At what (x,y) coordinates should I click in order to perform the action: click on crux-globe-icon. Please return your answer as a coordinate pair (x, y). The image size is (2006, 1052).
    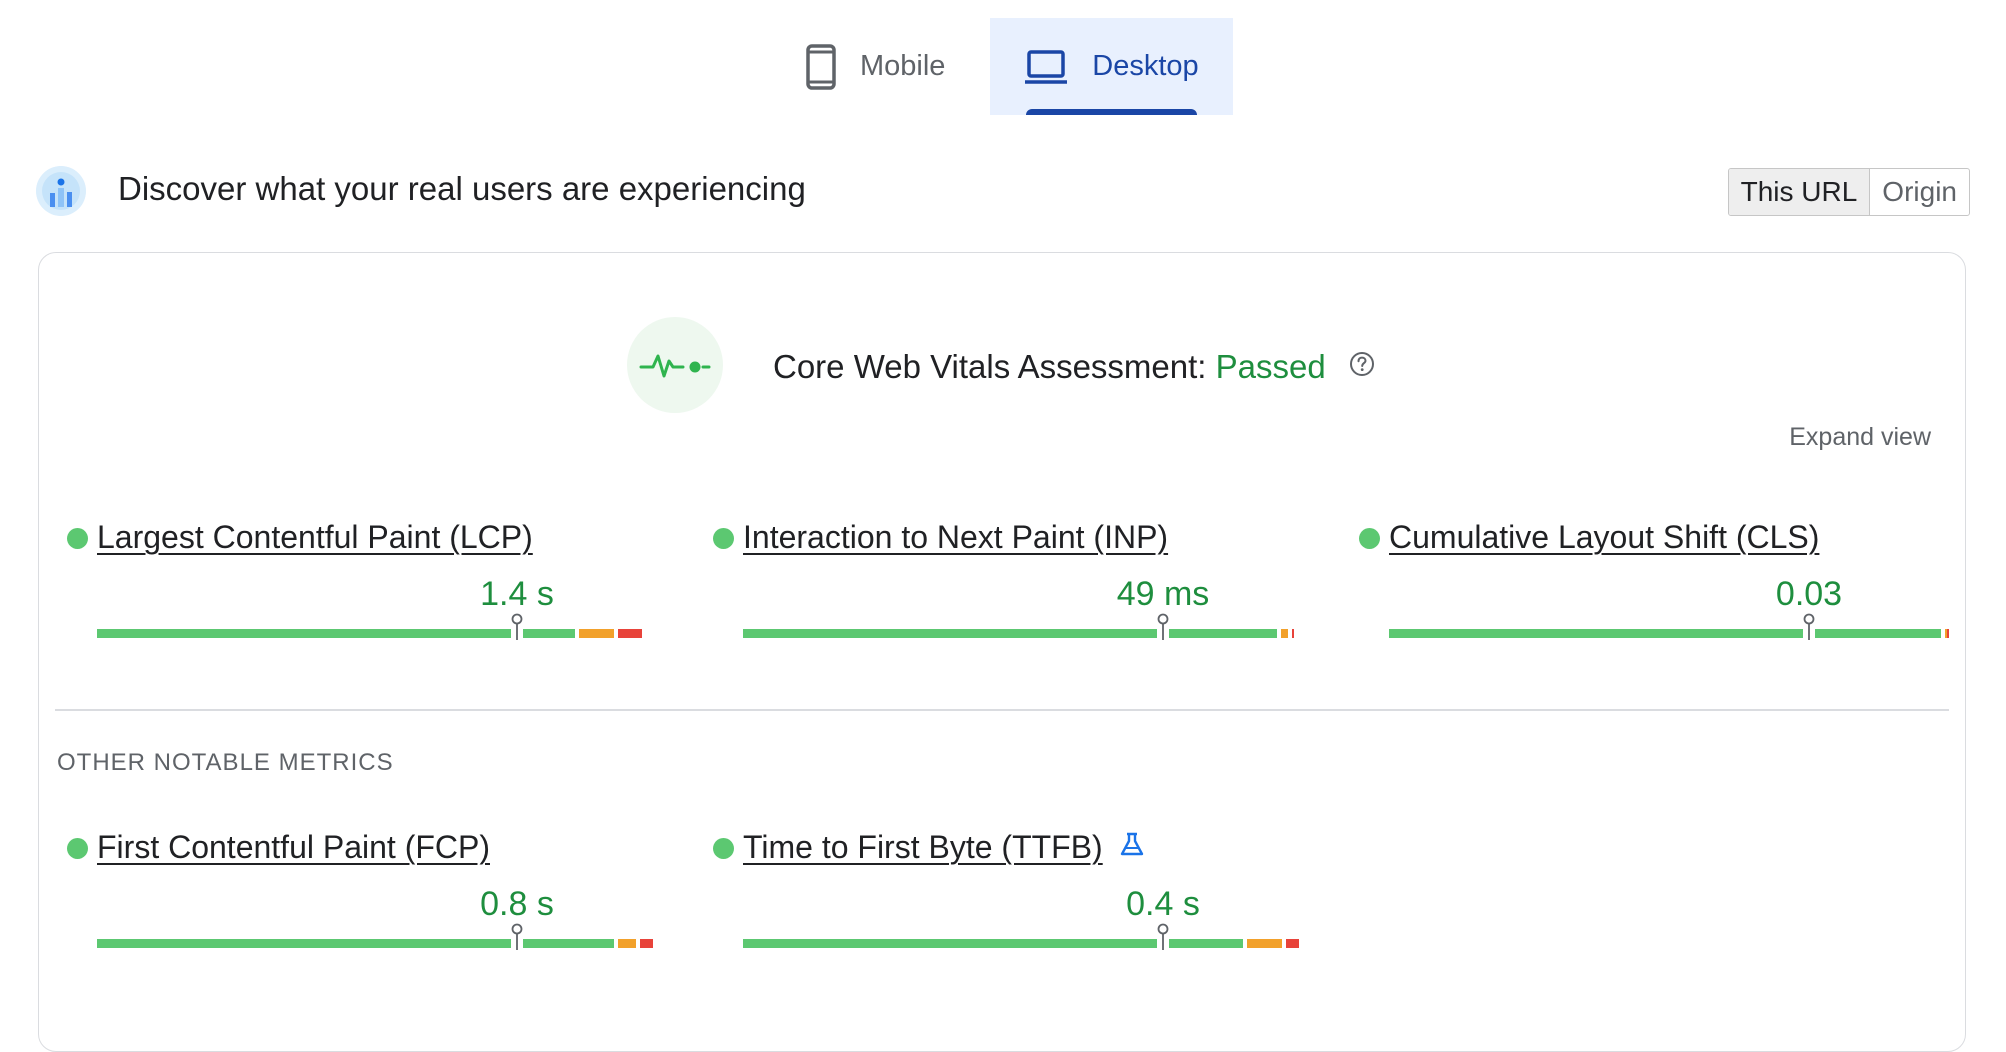
    Looking at the image, I should click on (61, 191).